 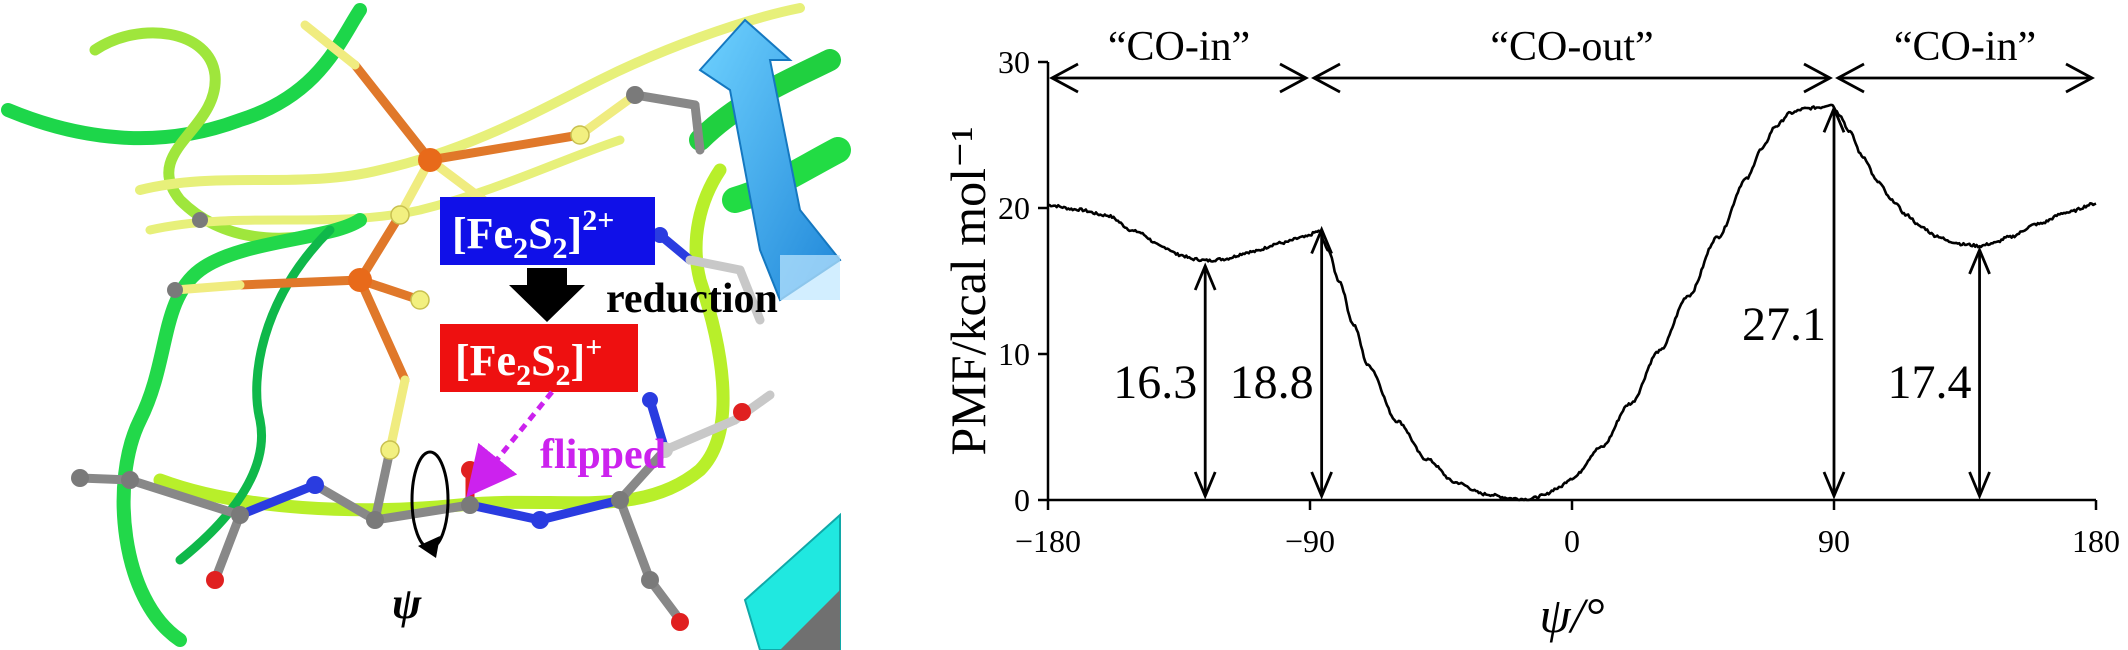 What do you see at coordinates (397, 415) in the screenshot?
I see `bond-cys4` at bounding box center [397, 415].